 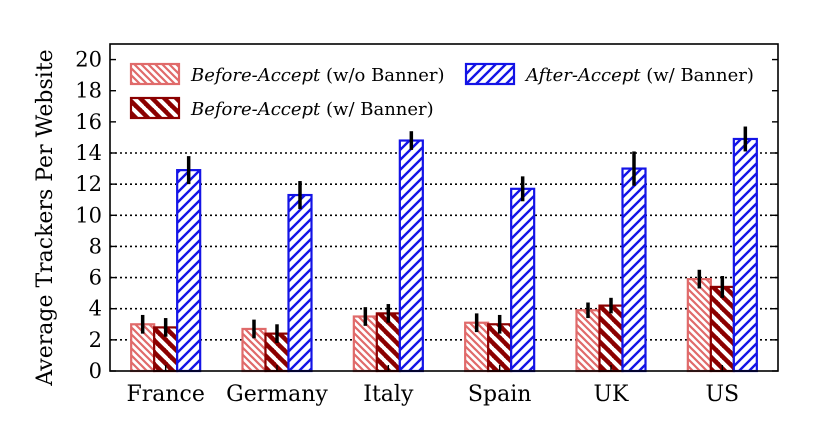 What do you see at coordinates (95, 246) in the screenshot?
I see `y-tick-label: 8` at bounding box center [95, 246].